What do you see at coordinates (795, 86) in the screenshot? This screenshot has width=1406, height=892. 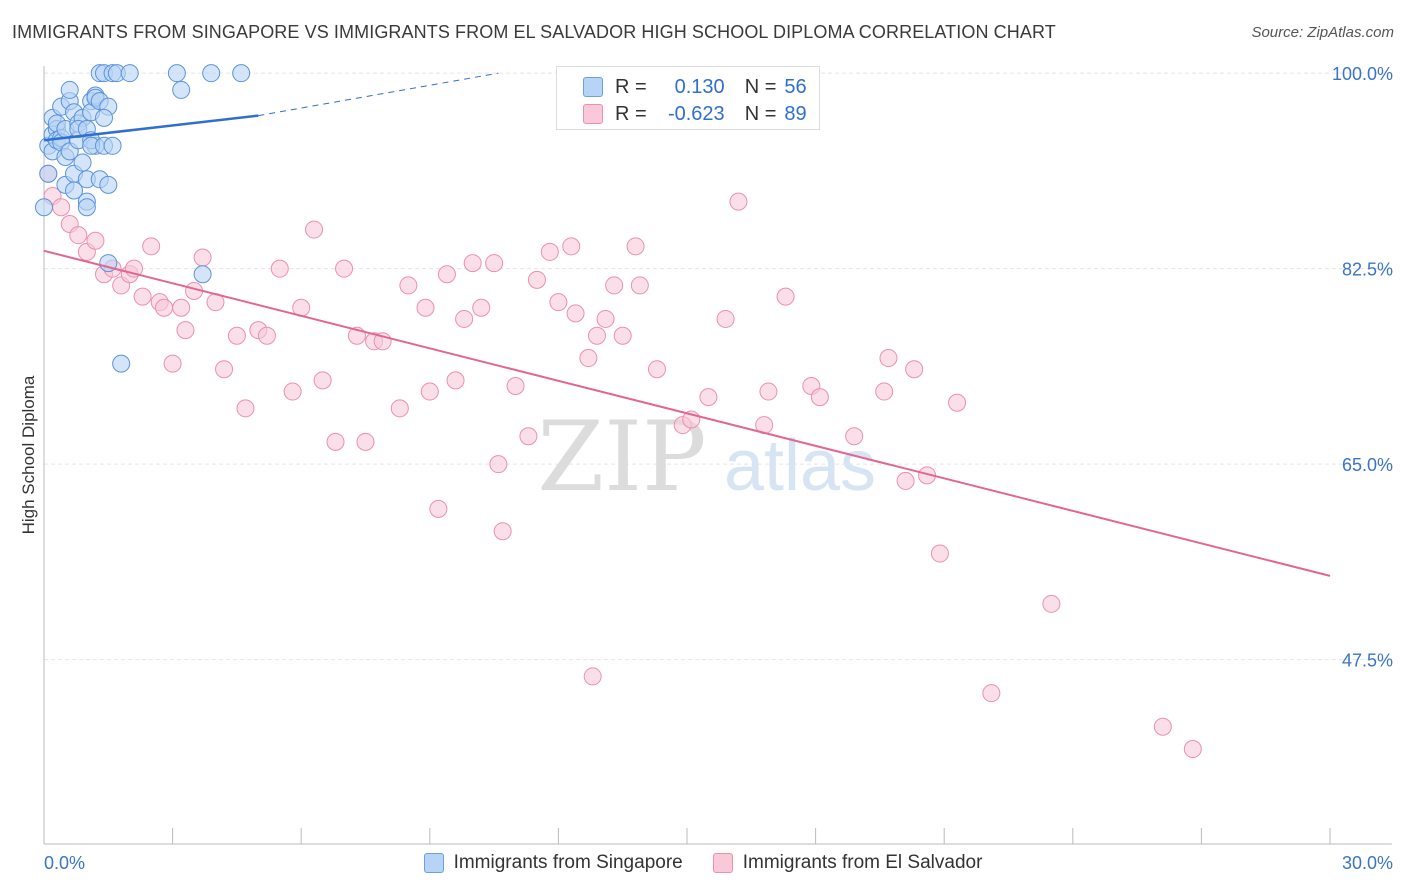 I see `legend-n-value-singapore: 56` at bounding box center [795, 86].